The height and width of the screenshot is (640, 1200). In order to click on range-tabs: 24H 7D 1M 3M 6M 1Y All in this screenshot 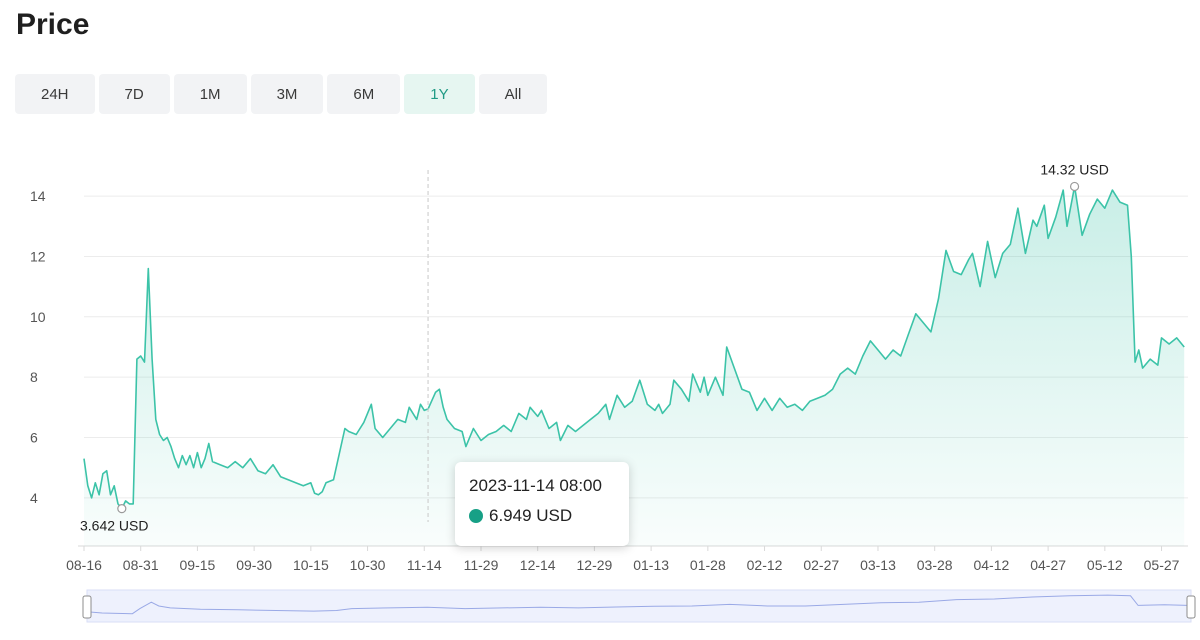, I will do `click(281, 94)`.